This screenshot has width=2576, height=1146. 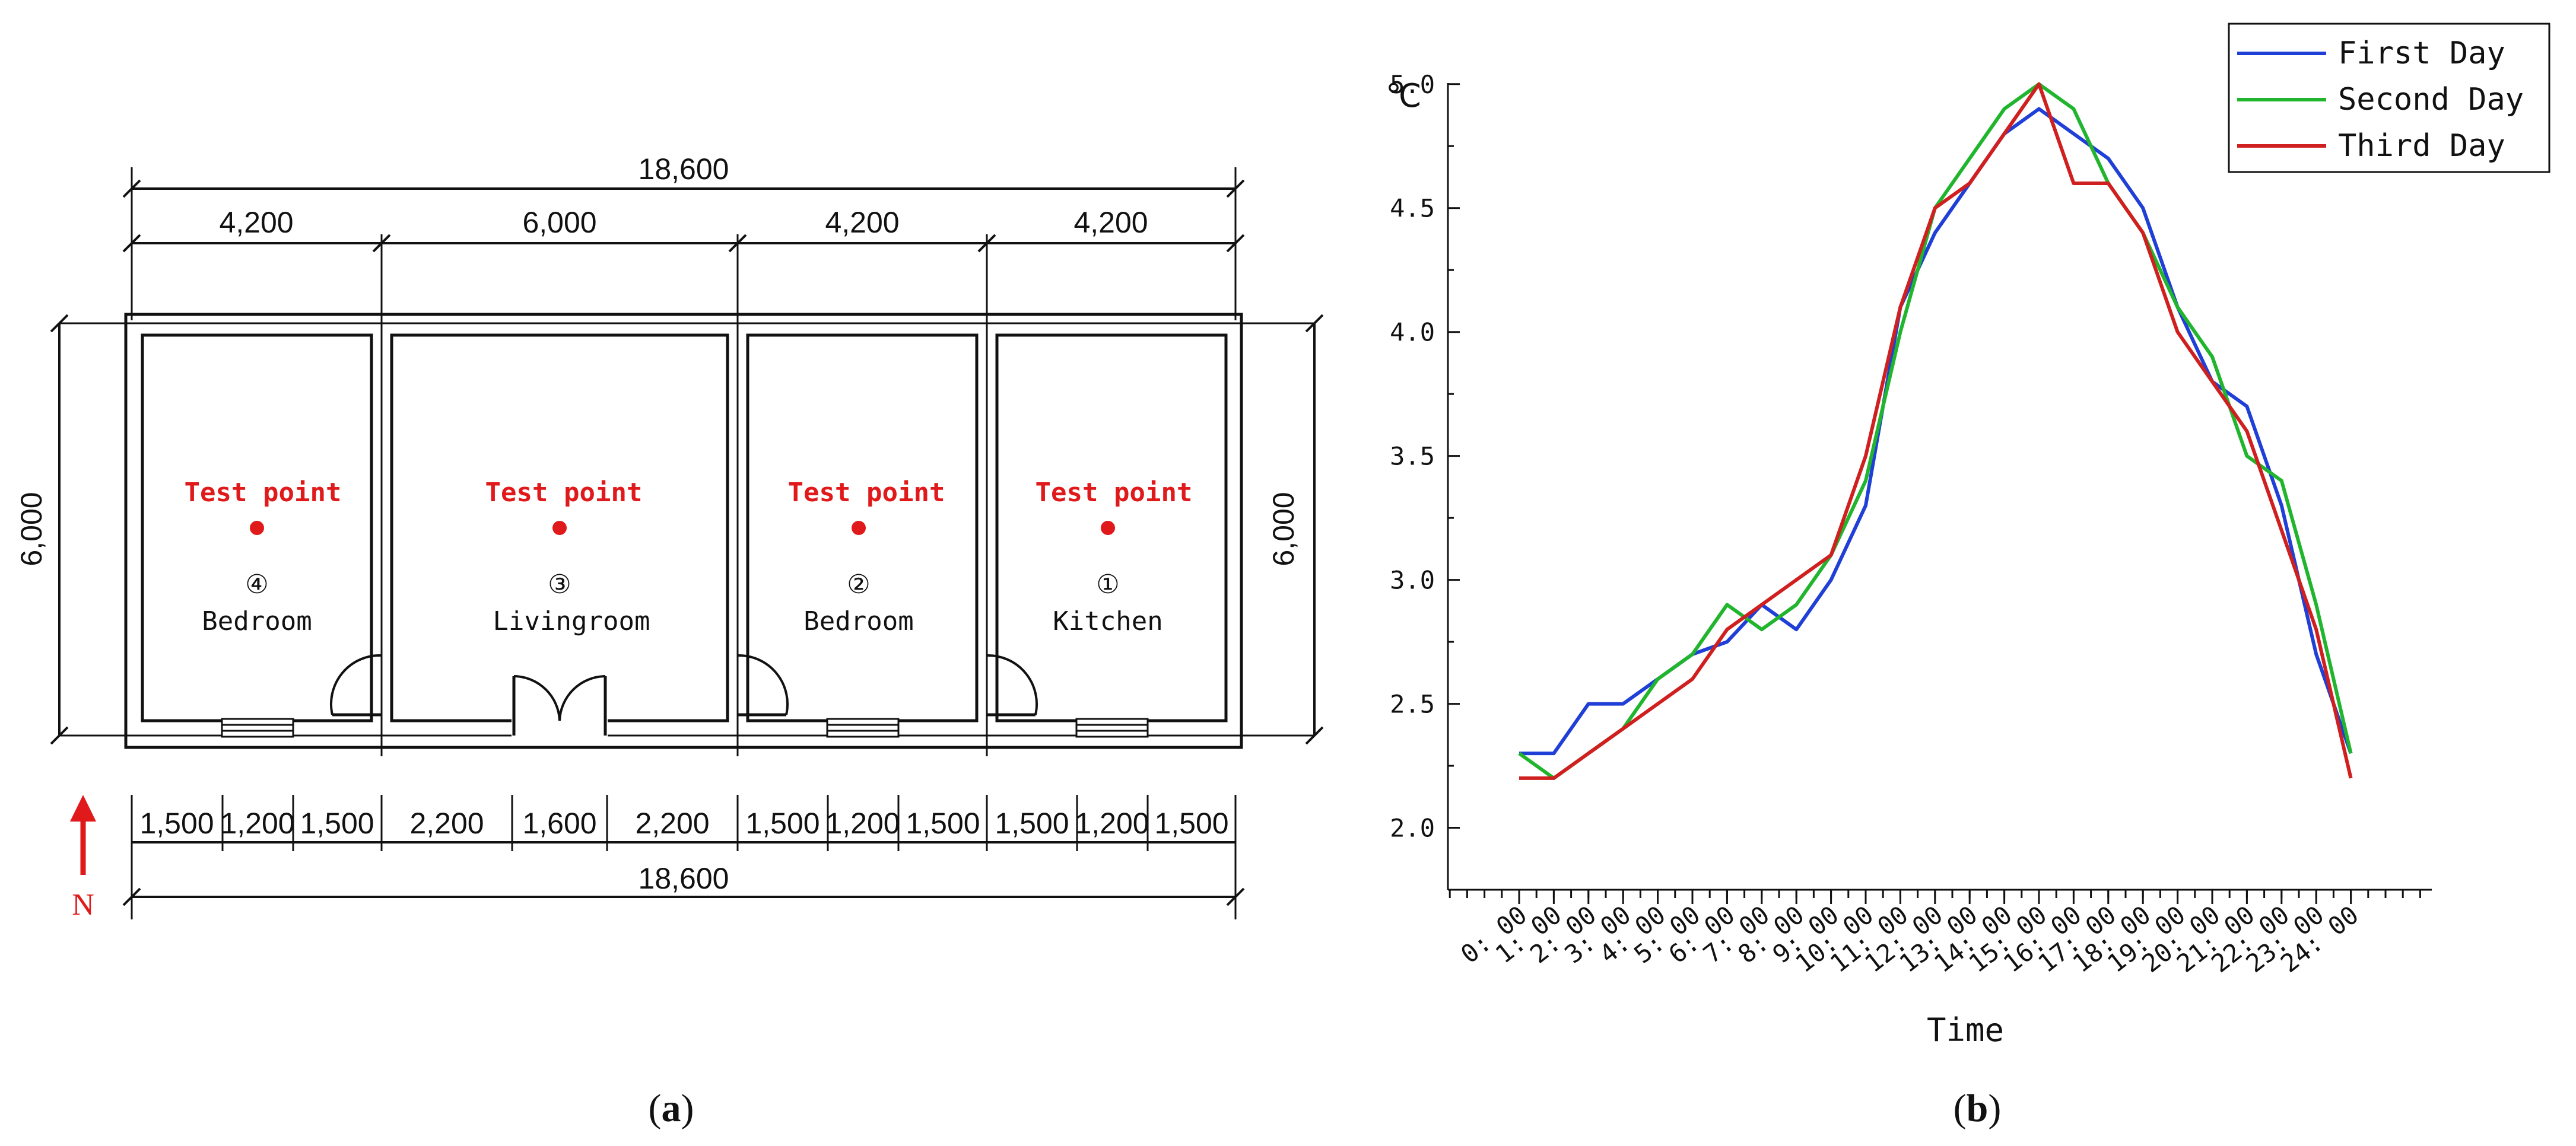 What do you see at coordinates (1107, 621) in the screenshot?
I see `room-name: Kitchen` at bounding box center [1107, 621].